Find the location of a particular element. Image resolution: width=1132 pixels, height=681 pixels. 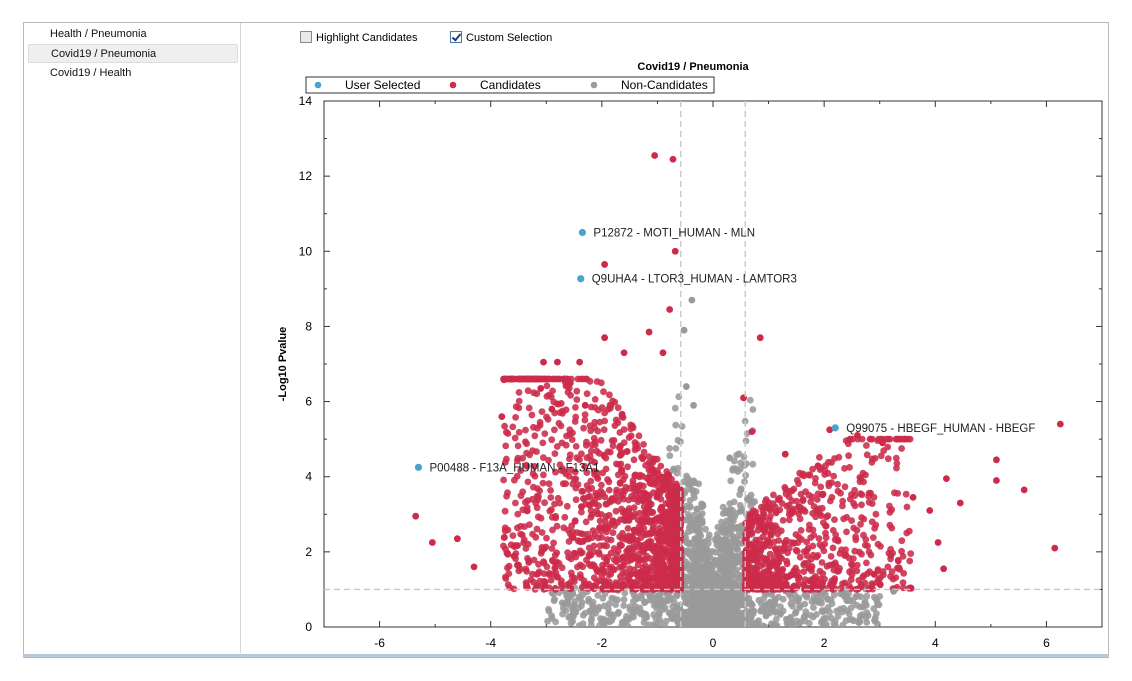

comparison-item-health-pneumonia: Health / Pneumonia is located at coordinates (133, 34).